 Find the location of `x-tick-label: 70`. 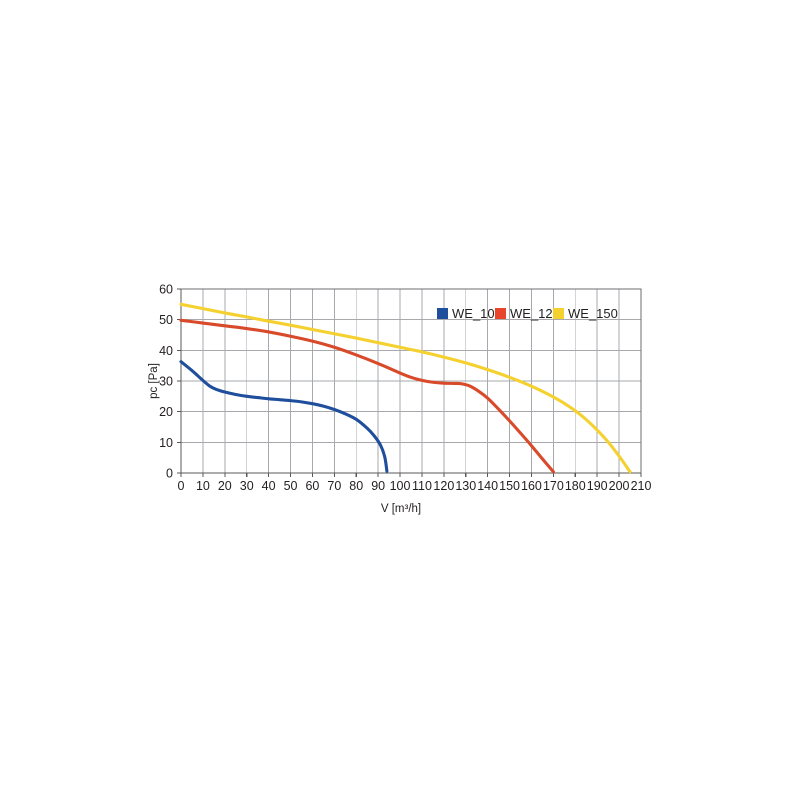

x-tick-label: 70 is located at coordinates (334, 486).